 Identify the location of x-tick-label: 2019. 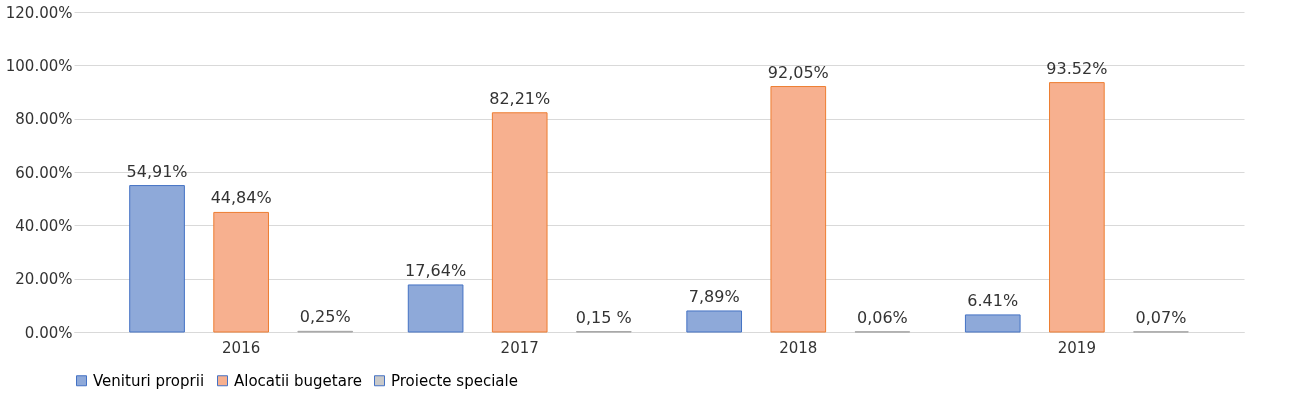
(1076, 347).